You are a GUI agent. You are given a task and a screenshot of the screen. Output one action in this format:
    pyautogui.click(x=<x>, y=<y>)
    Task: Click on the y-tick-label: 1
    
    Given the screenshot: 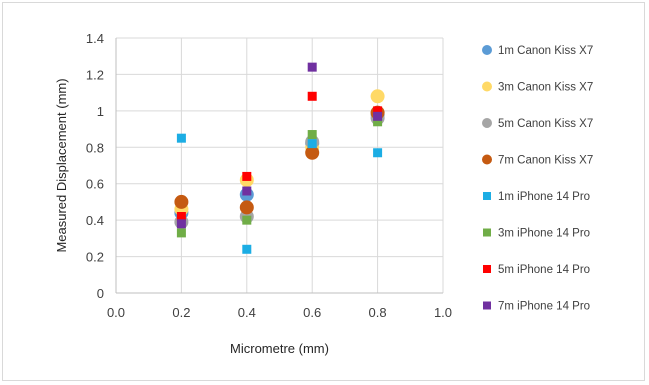 What is the action you would take?
    pyautogui.click(x=100, y=111)
    